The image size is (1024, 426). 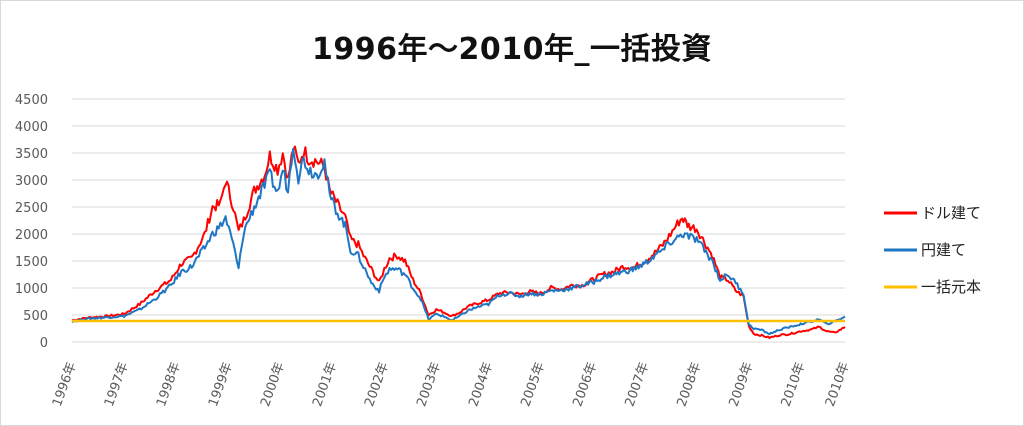 I want to click on x-tick-label: 2002年, so click(x=377, y=384).